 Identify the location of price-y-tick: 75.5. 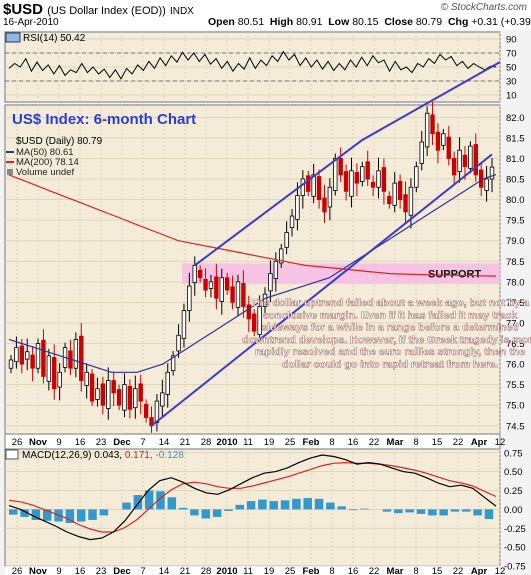
(515, 385).